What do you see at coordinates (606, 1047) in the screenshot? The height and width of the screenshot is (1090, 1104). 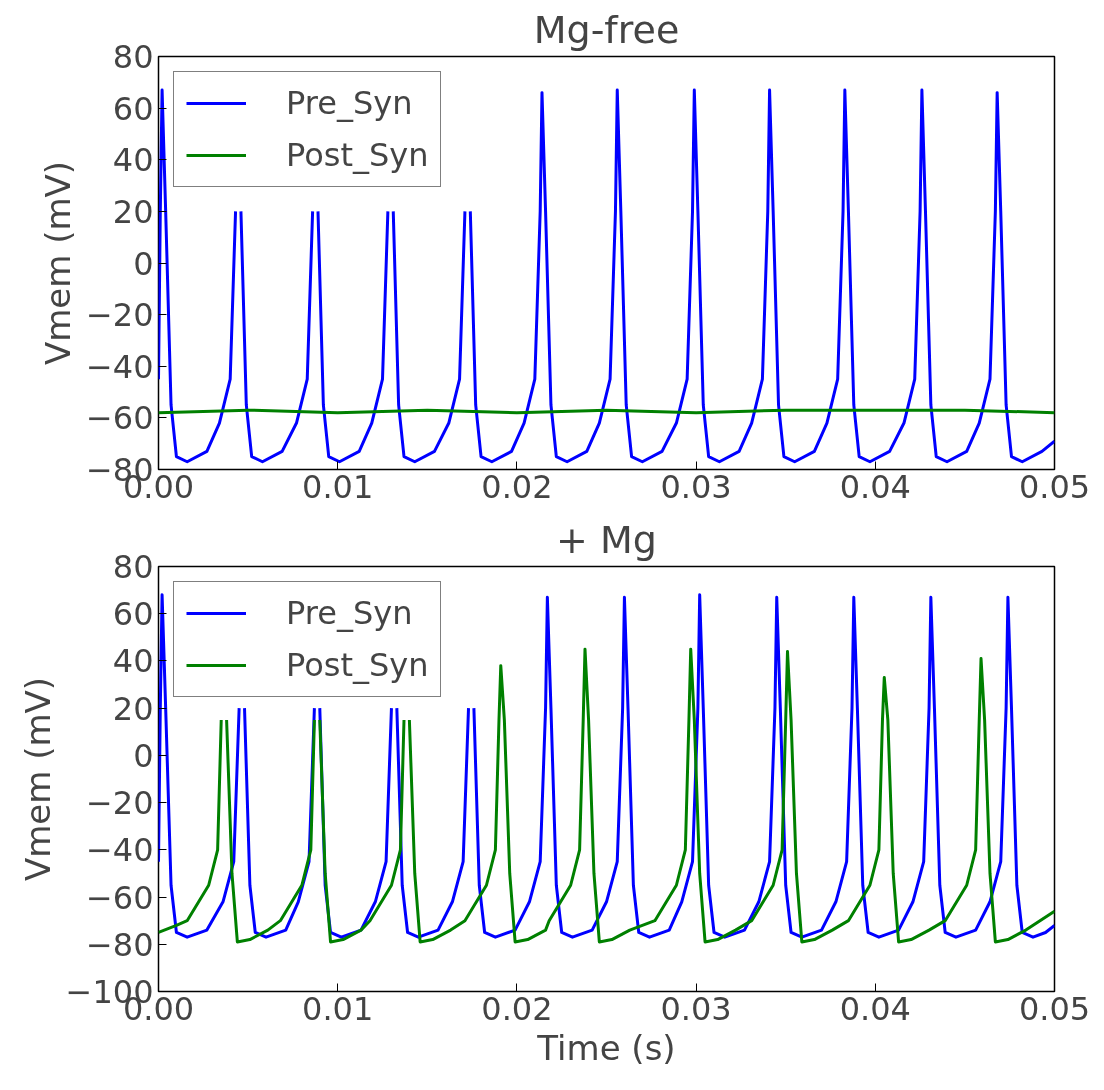 I see `x-axis-title: Time (s)` at bounding box center [606, 1047].